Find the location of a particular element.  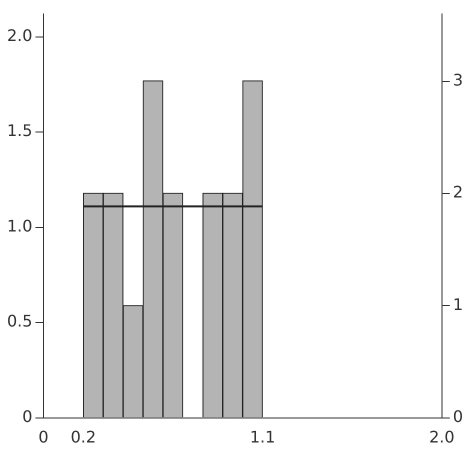

y2-tick-label: 3 is located at coordinates (458, 80).